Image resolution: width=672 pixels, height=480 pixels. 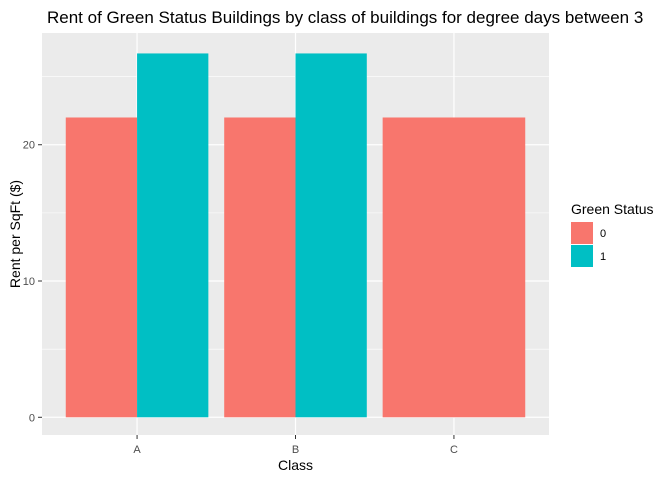 What do you see at coordinates (454, 450) in the screenshot?
I see `x-tick-label: C` at bounding box center [454, 450].